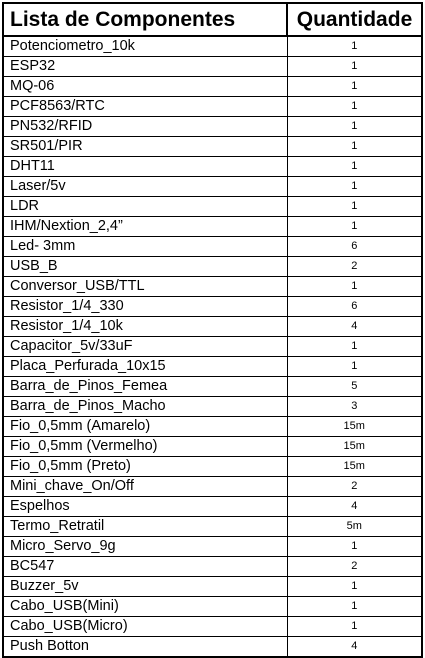 This screenshot has width=425, height=658. I want to click on table-row: Potenciometro_10k 1, so click(212, 46).